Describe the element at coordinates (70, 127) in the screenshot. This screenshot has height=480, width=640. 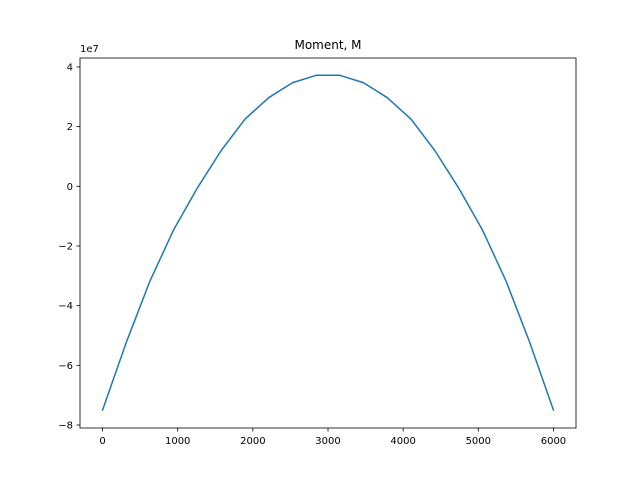
I see `y-tick-label: 2` at that location.